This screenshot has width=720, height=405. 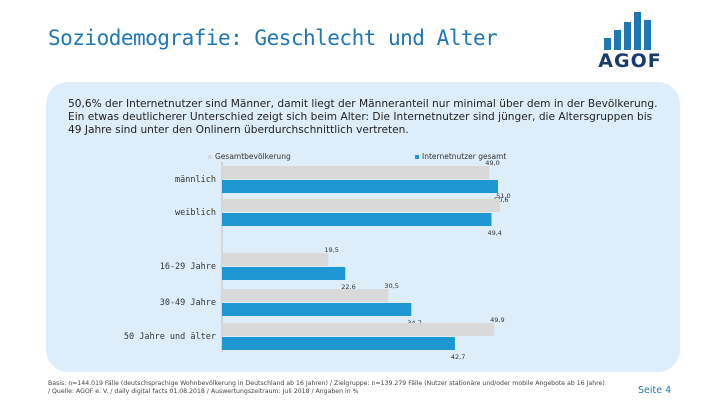 What do you see at coordinates (464, 156) in the screenshot?
I see `legend-label-internetnutzer: Internetnutzer gesamt` at bounding box center [464, 156].